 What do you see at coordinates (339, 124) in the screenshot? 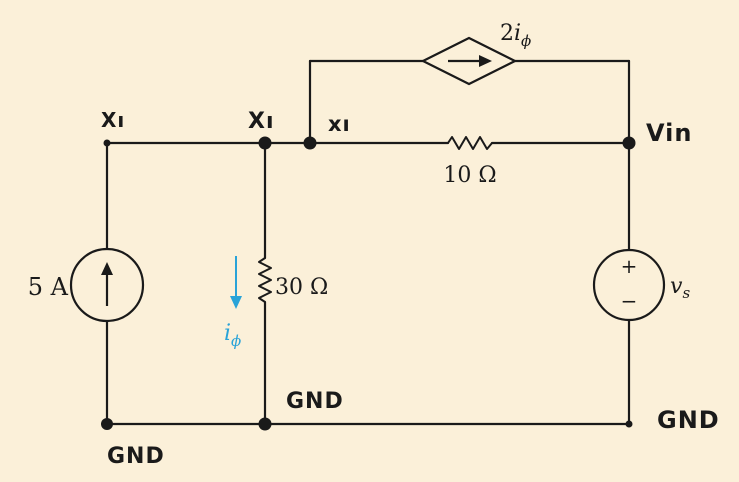
I see `node-label-x1-right: xı` at bounding box center [339, 124].